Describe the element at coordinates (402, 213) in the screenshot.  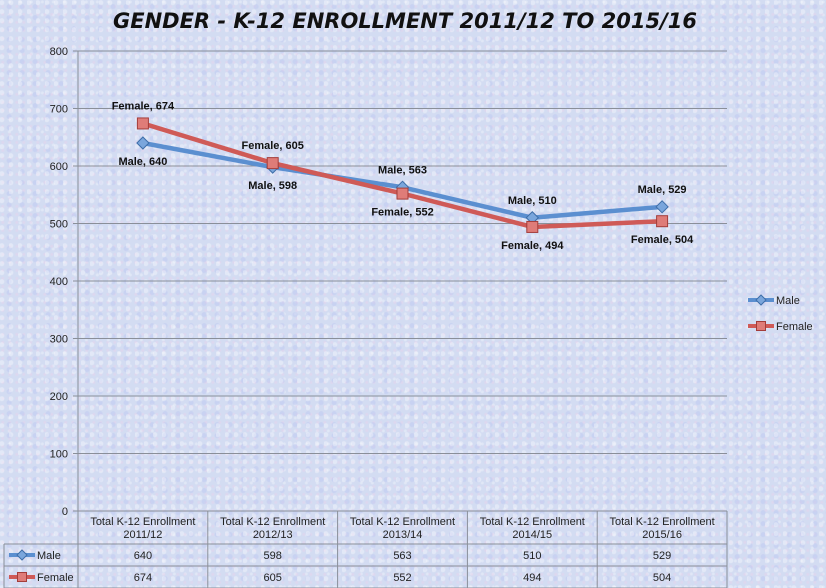
I see `data-label-female: Female, 552` at that location.